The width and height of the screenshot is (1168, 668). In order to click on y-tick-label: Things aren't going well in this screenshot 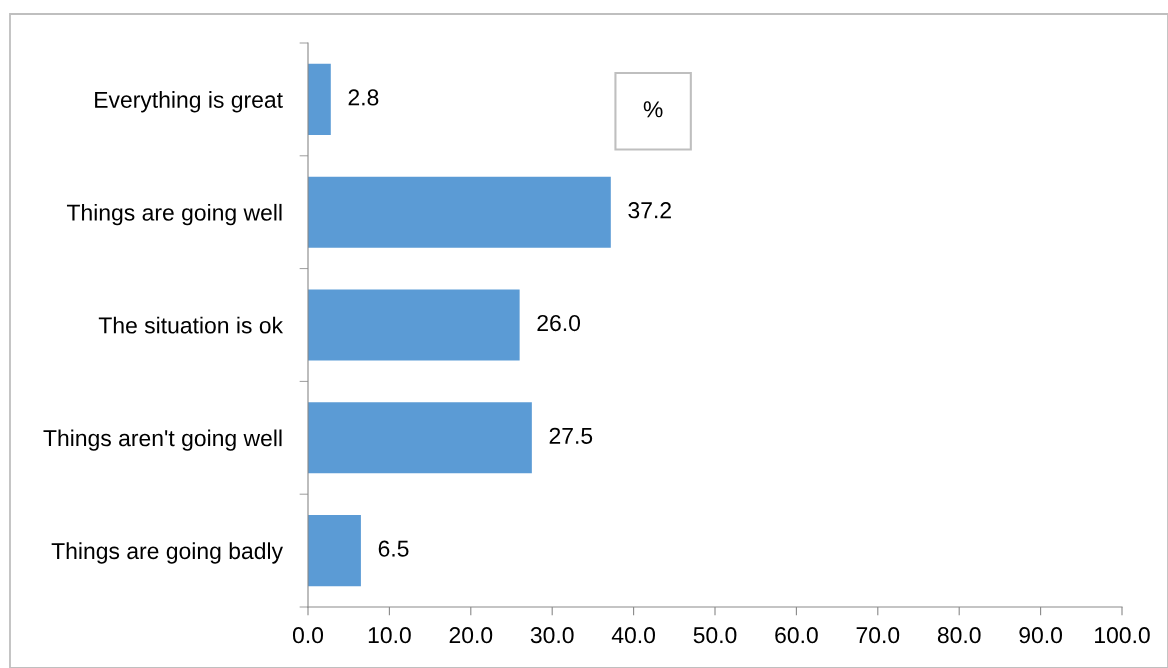, I will do `click(162, 440)`.